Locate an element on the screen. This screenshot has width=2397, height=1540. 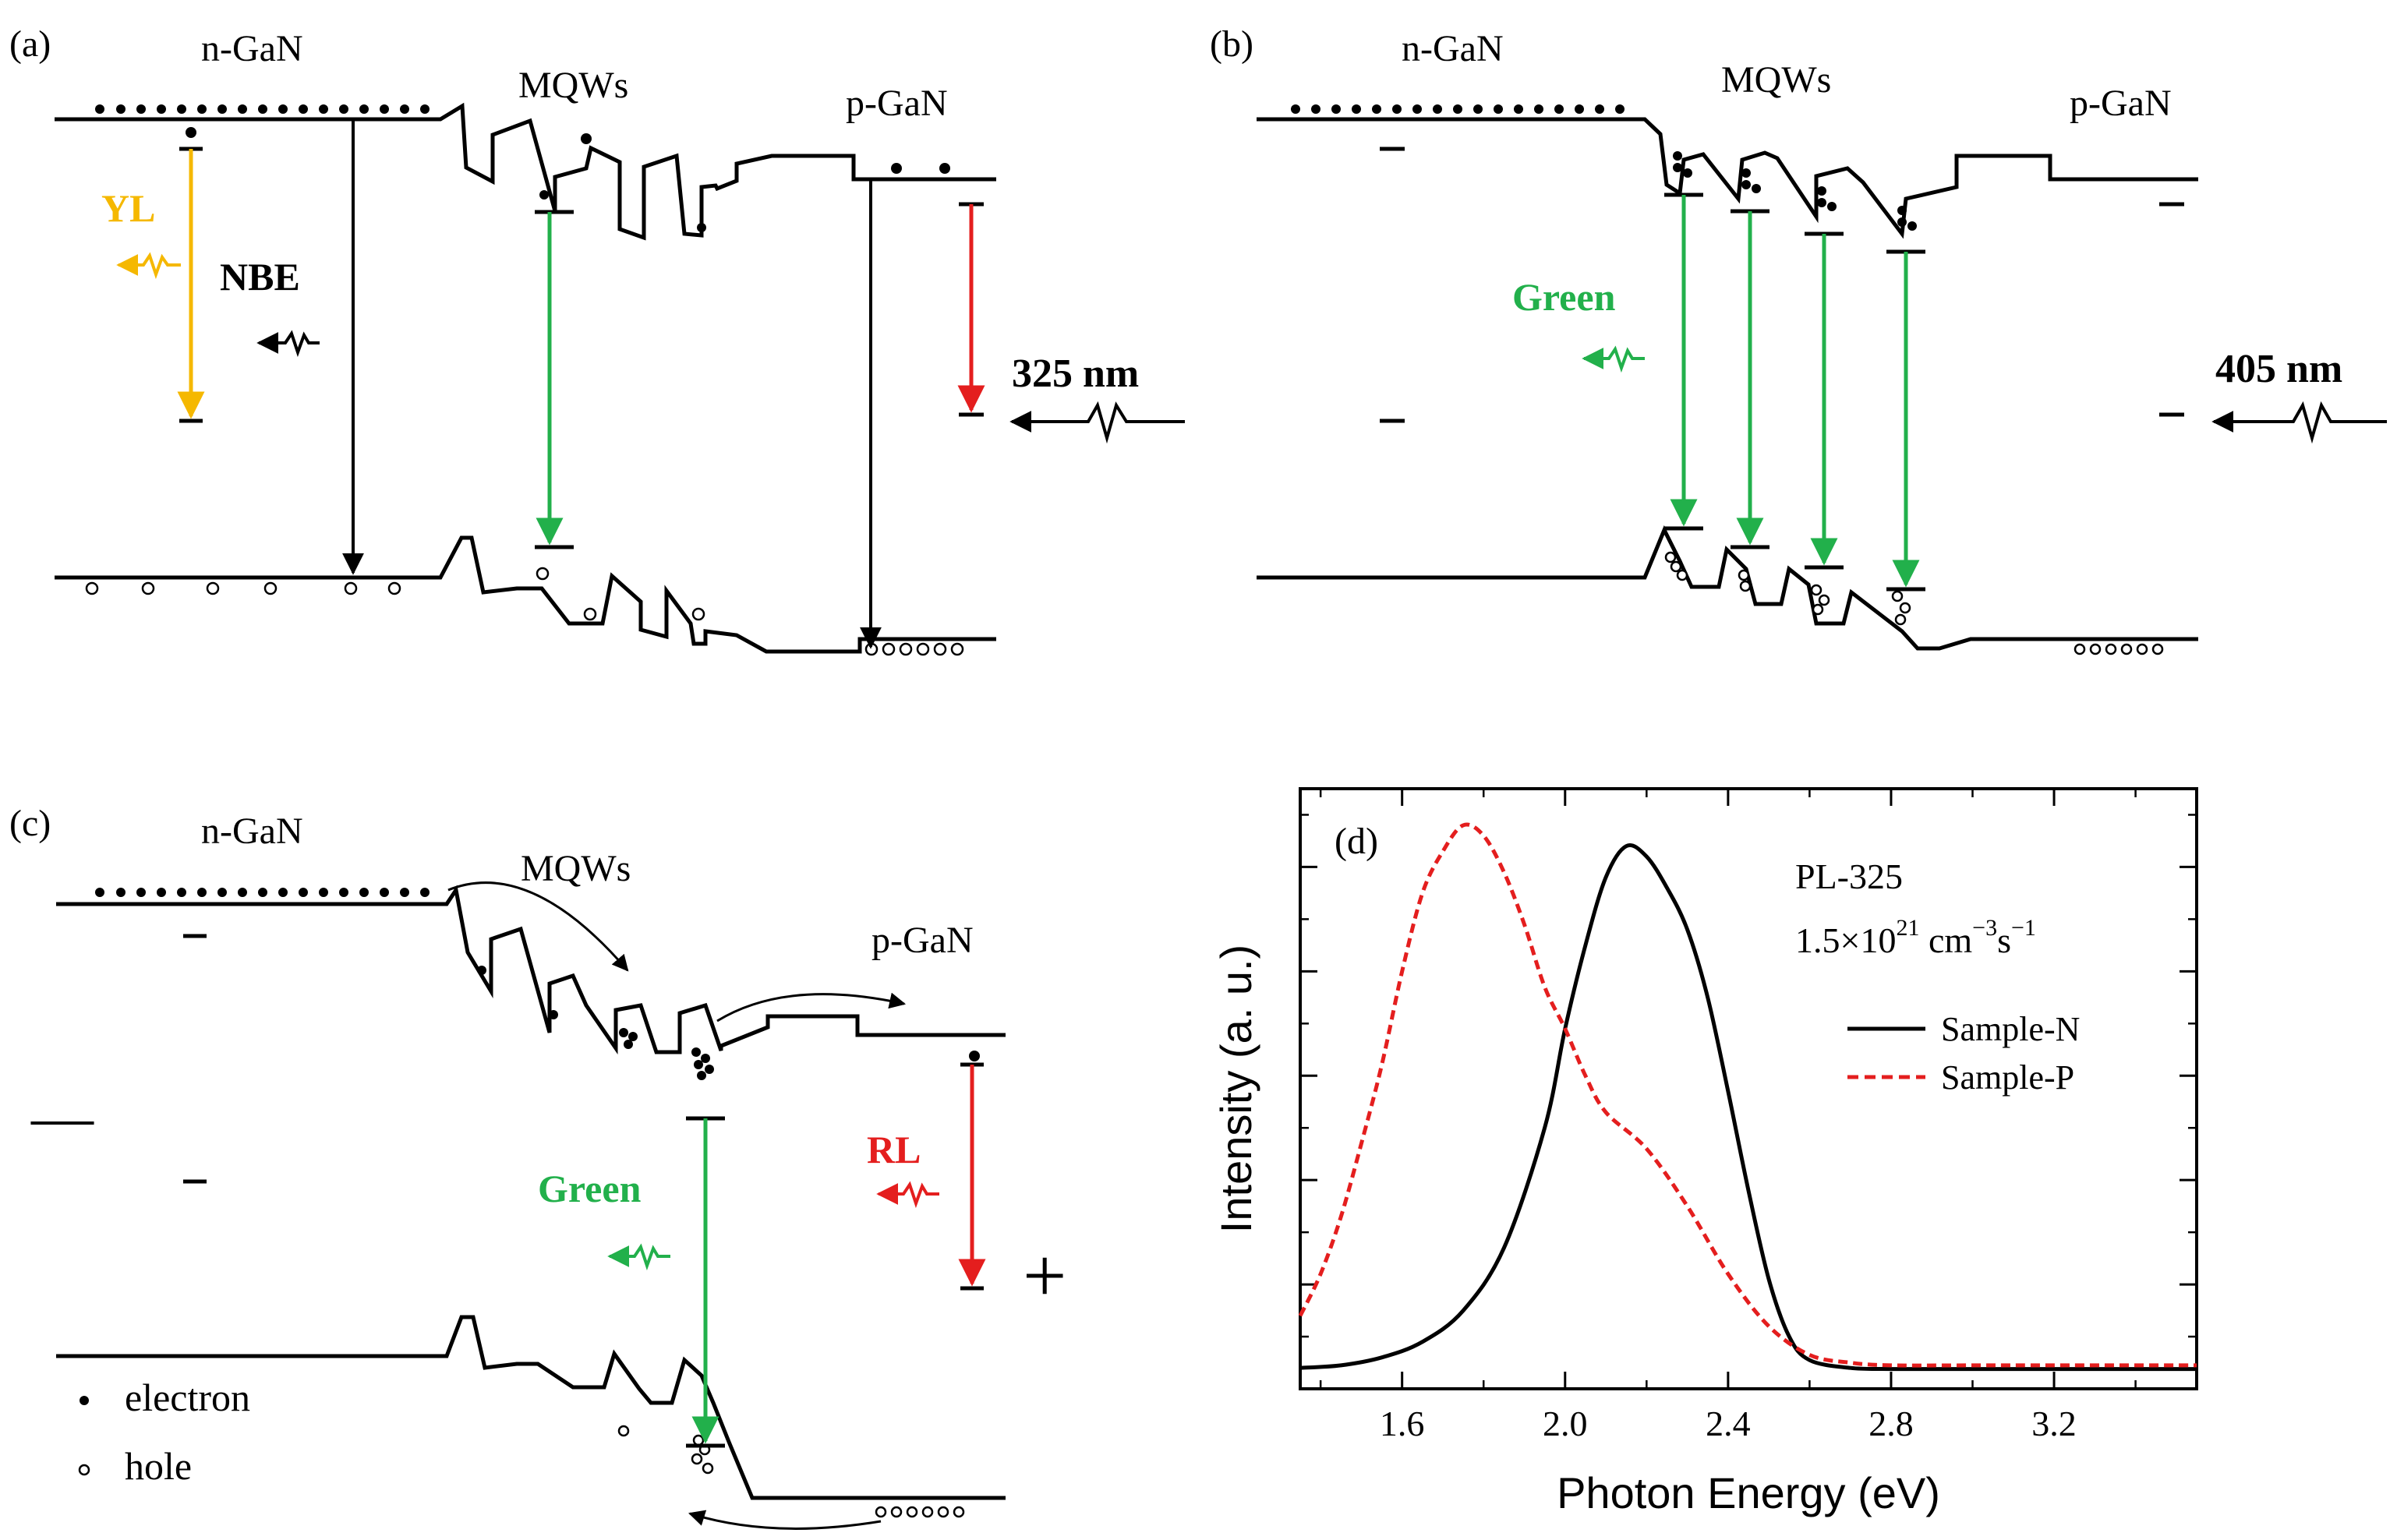
chart-annotation-line1: PL-325 is located at coordinates (1849, 876).